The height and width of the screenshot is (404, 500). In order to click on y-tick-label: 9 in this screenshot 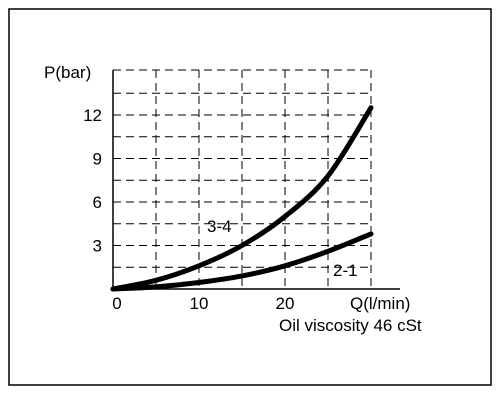, I will do `click(97, 159)`.